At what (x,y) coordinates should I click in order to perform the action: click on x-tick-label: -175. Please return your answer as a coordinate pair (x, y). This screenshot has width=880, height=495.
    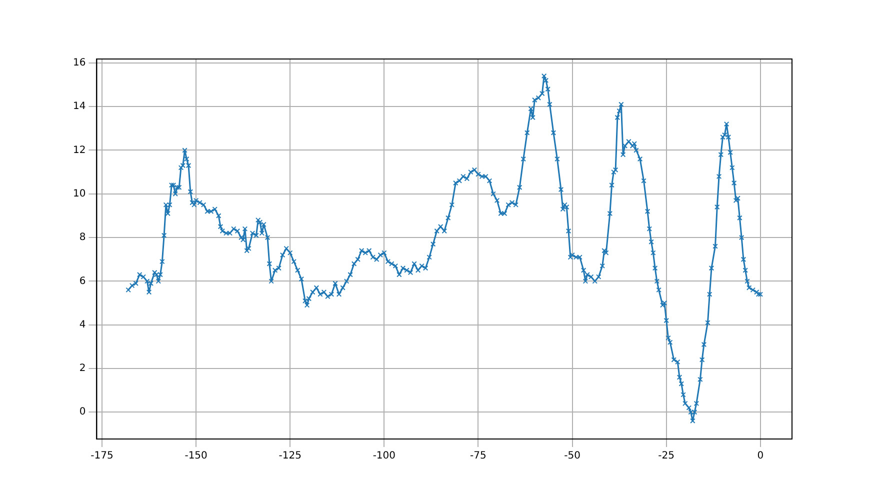
    Looking at the image, I should click on (102, 456).